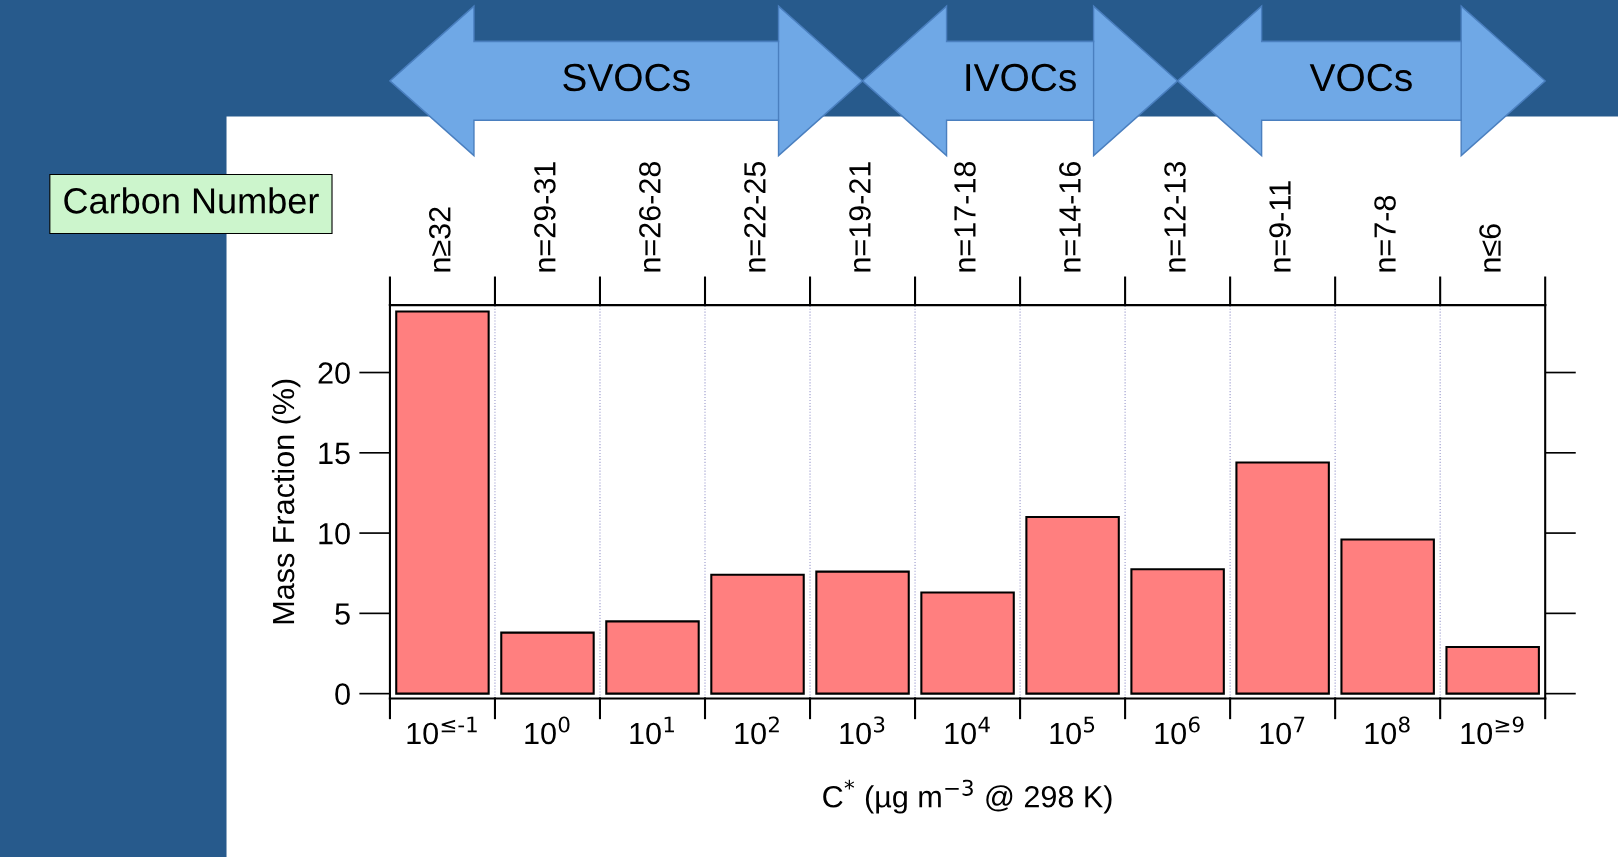  What do you see at coordinates (862, 730) in the screenshot?
I see `x-tick-label: 10$^{3}$` at bounding box center [862, 730].